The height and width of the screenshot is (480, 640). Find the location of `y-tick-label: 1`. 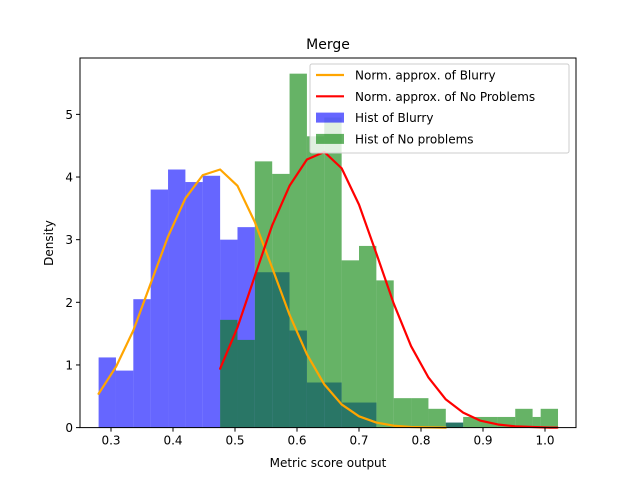

y-tick-label: 1 is located at coordinates (69, 365).